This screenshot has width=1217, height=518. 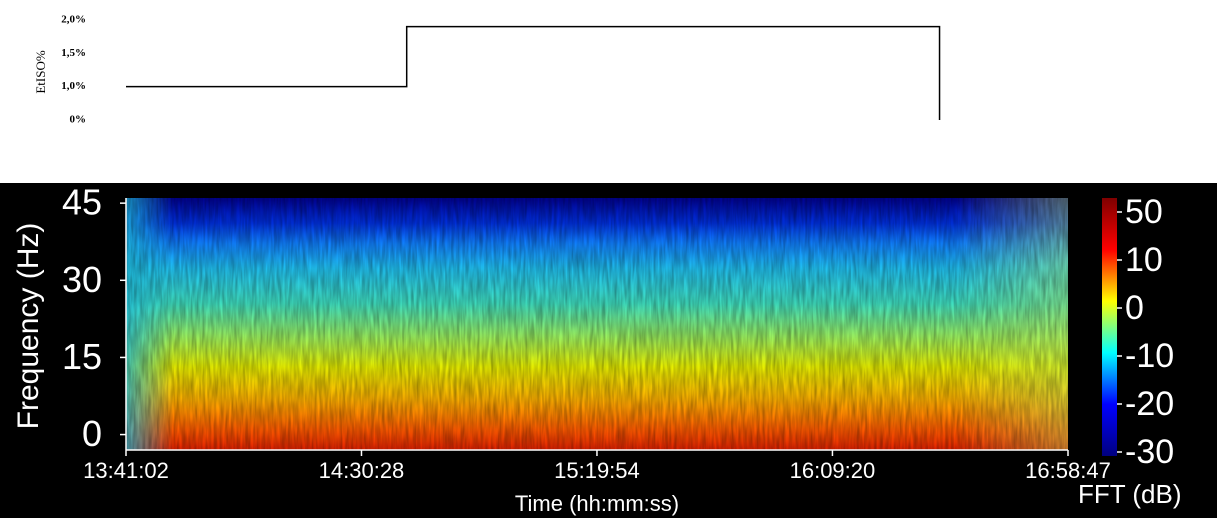 What do you see at coordinates (1149, 452) in the screenshot?
I see `colorbar-tick-label: -30` at bounding box center [1149, 452].